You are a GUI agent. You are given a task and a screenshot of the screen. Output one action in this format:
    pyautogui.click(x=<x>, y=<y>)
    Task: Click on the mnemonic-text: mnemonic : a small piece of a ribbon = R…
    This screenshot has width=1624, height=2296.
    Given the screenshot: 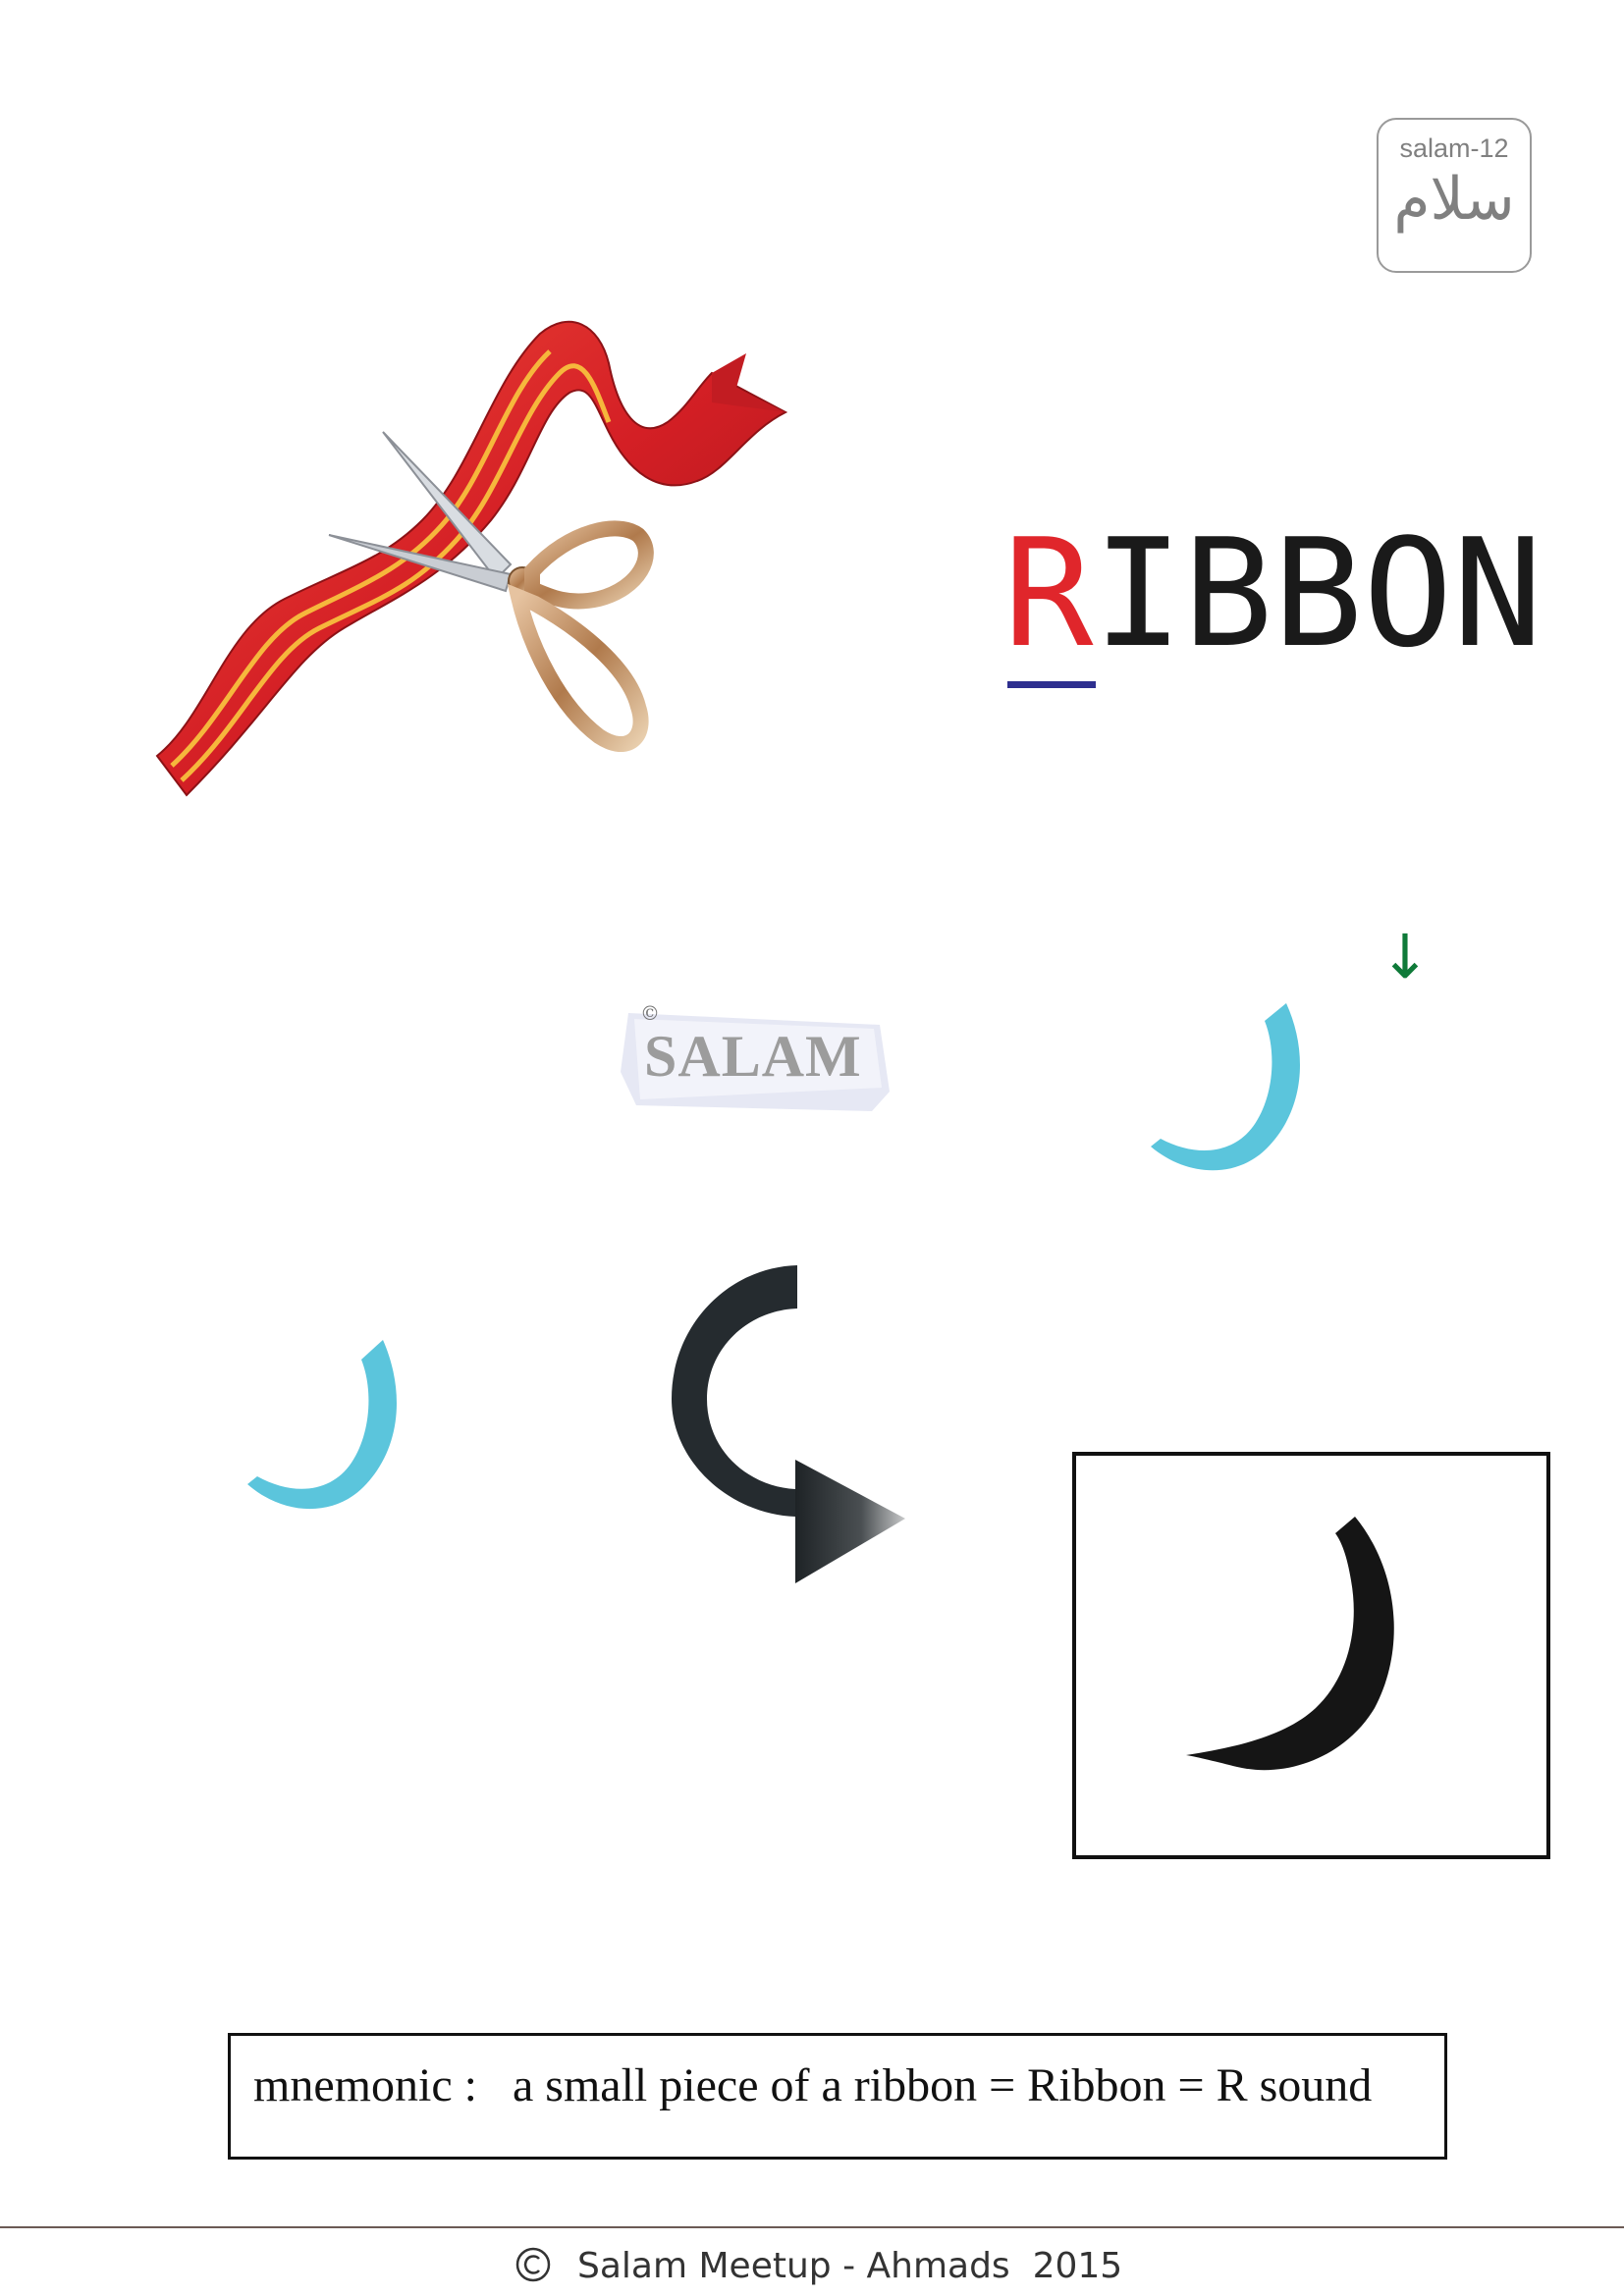 What is the action you would take?
    pyautogui.click(x=813, y=2085)
    